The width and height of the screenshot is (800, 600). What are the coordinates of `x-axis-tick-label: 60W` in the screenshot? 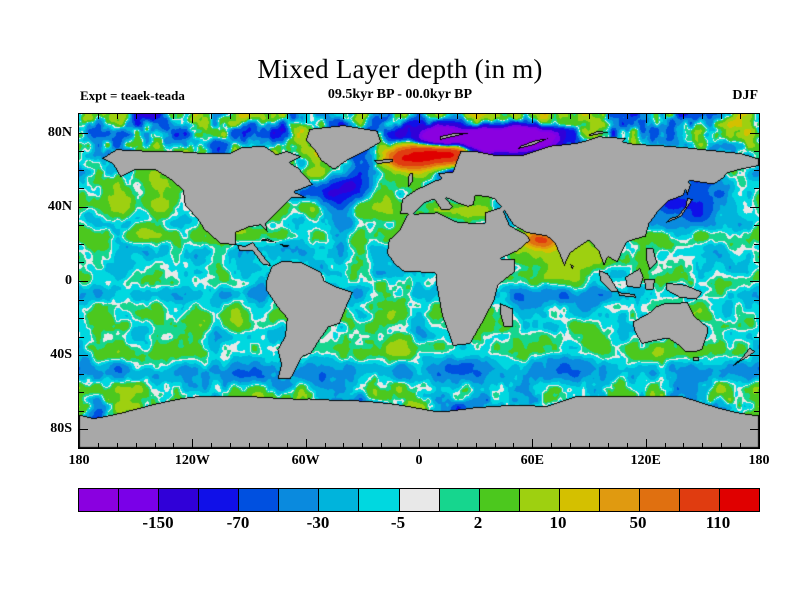 It's located at (305, 460).